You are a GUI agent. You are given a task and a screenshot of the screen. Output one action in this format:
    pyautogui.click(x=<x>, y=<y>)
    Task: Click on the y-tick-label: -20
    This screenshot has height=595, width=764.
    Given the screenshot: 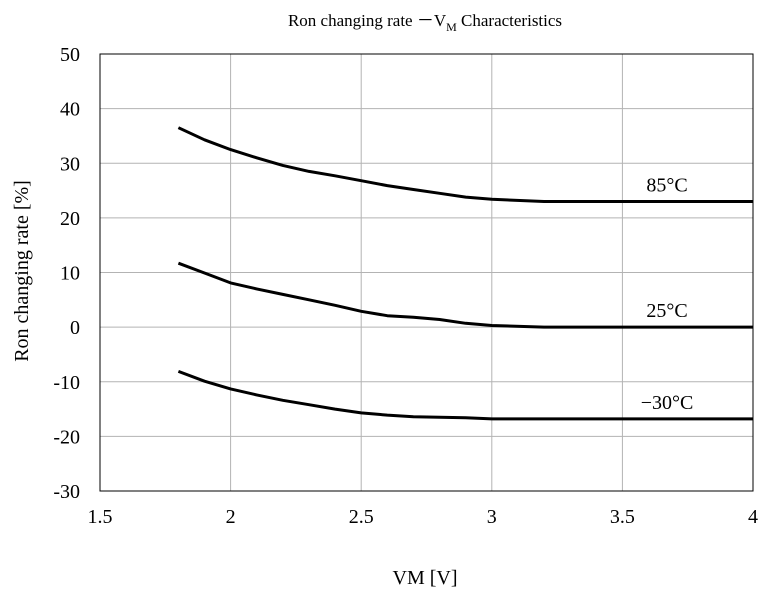 What is the action you would take?
    pyautogui.click(x=66, y=437)
    